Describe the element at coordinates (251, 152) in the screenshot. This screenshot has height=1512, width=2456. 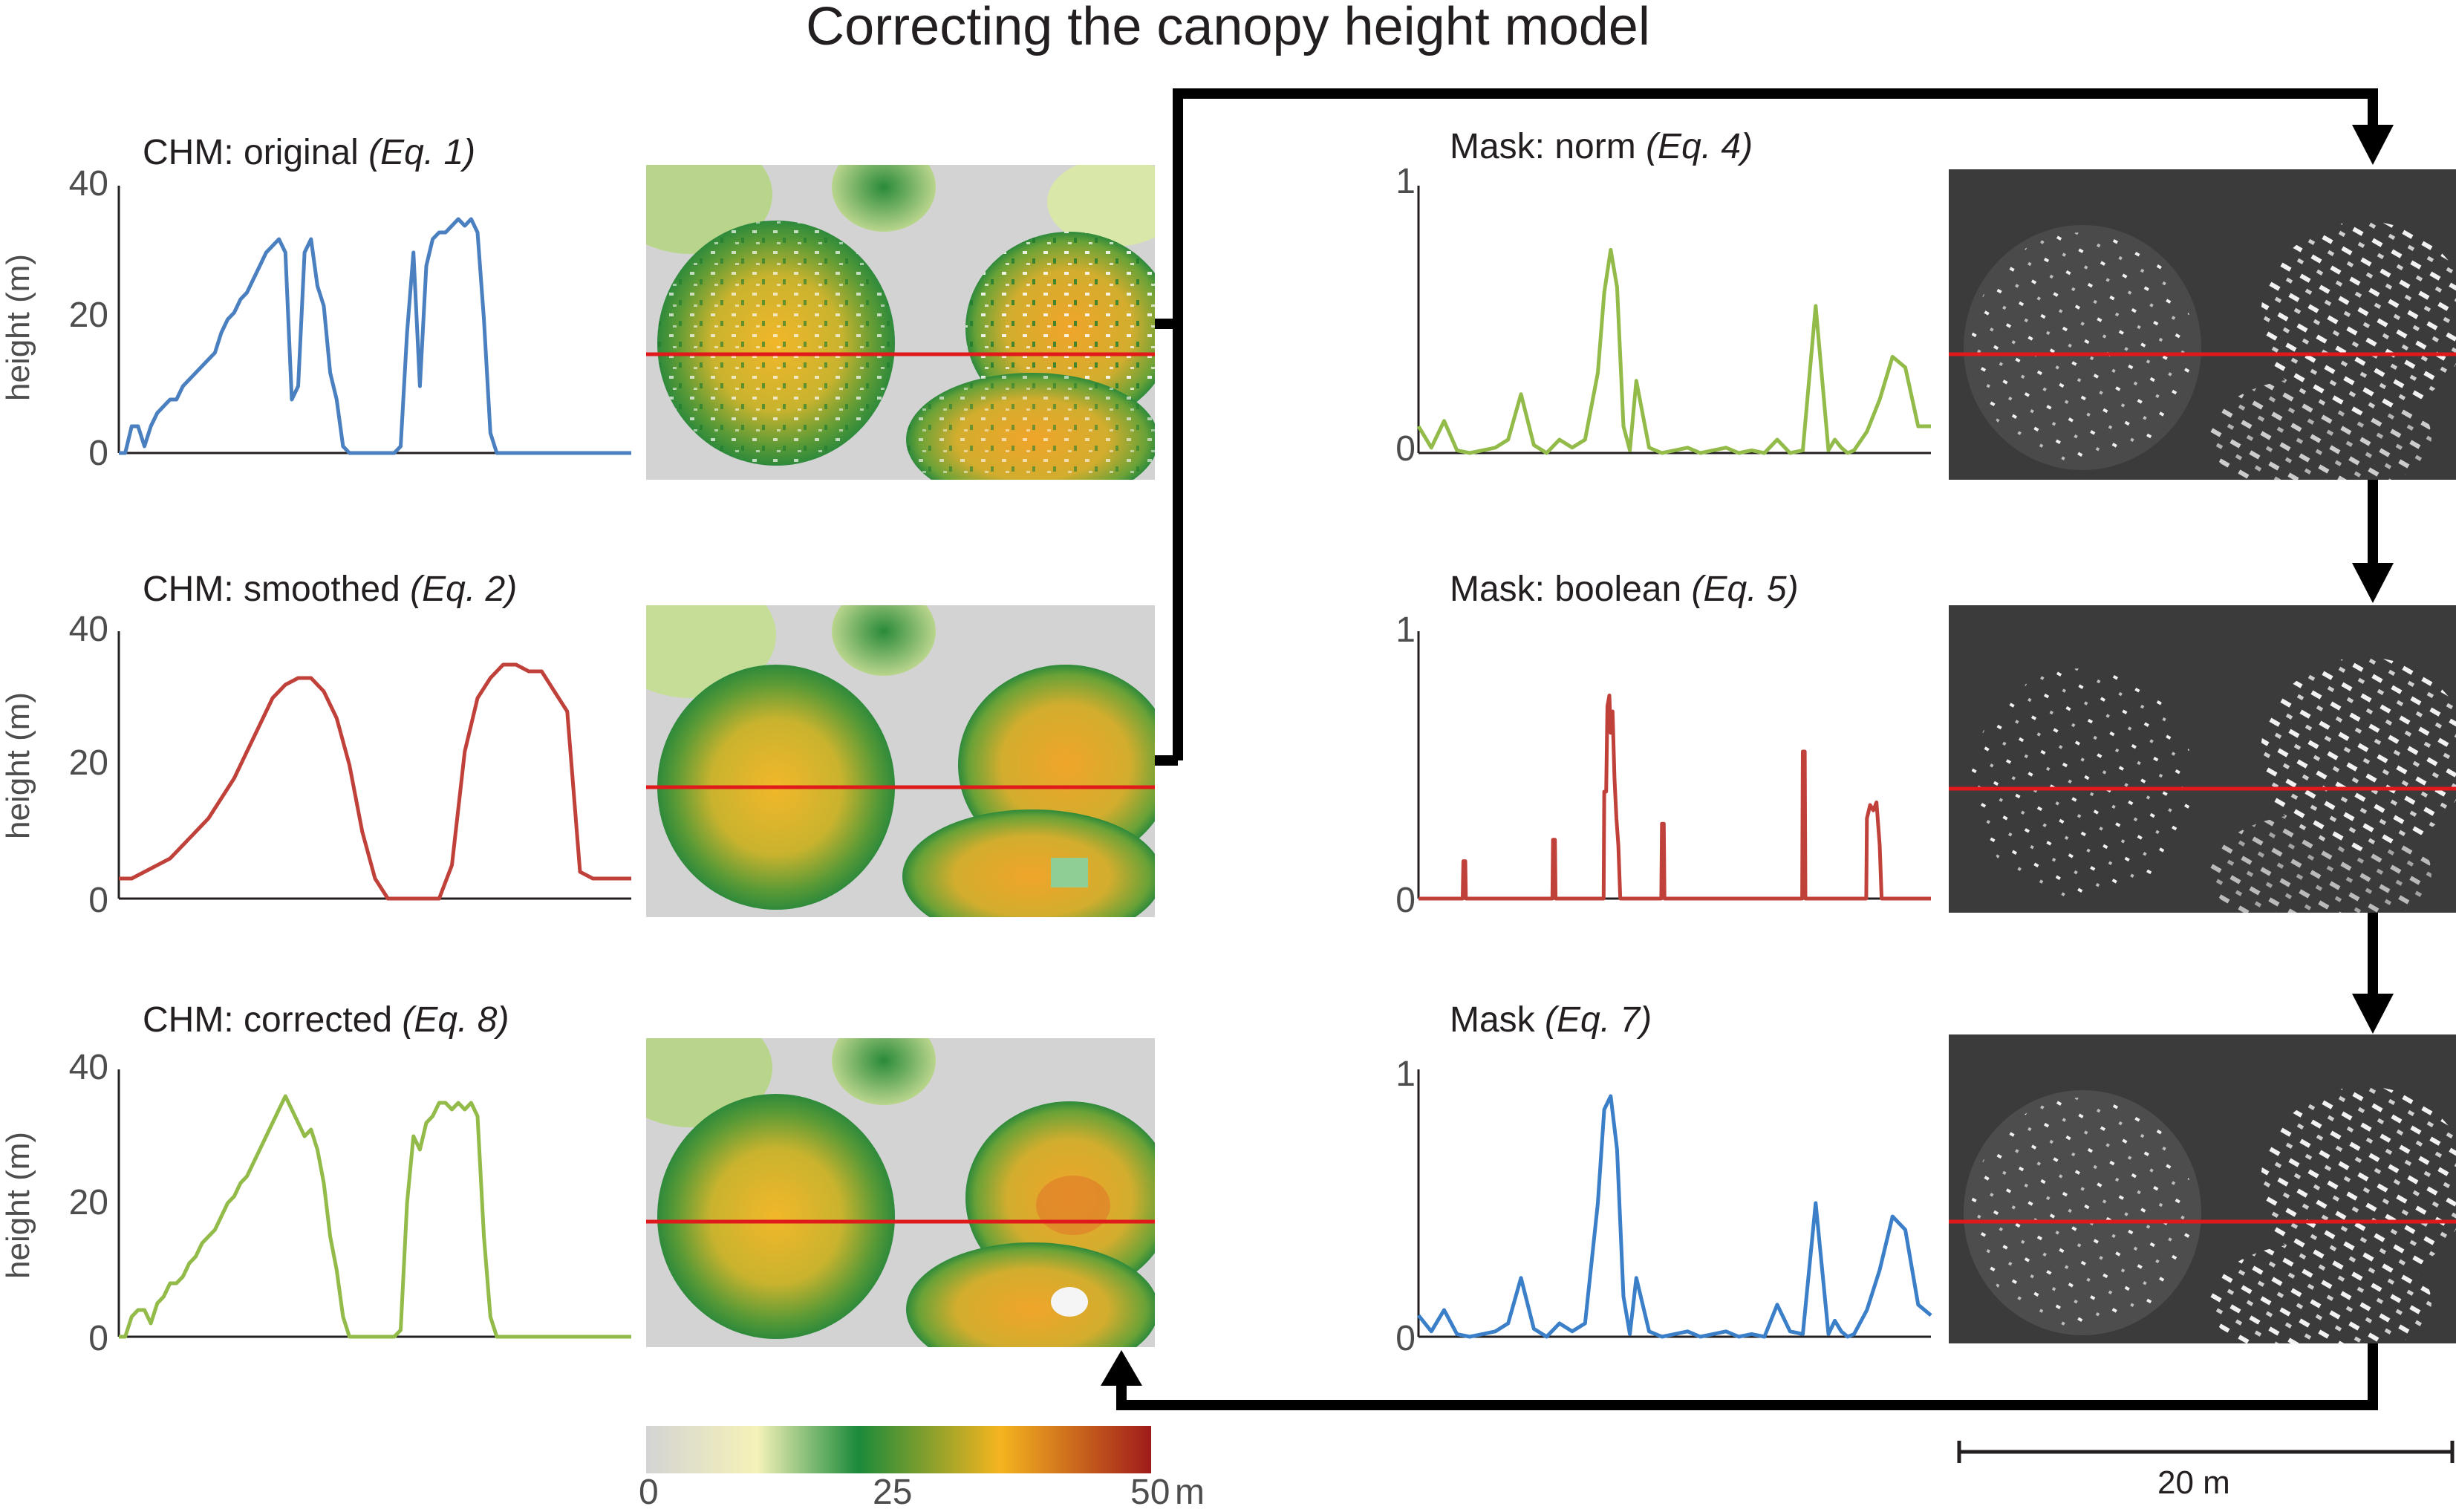
I see `panel-title-text: CHM: original` at that location.